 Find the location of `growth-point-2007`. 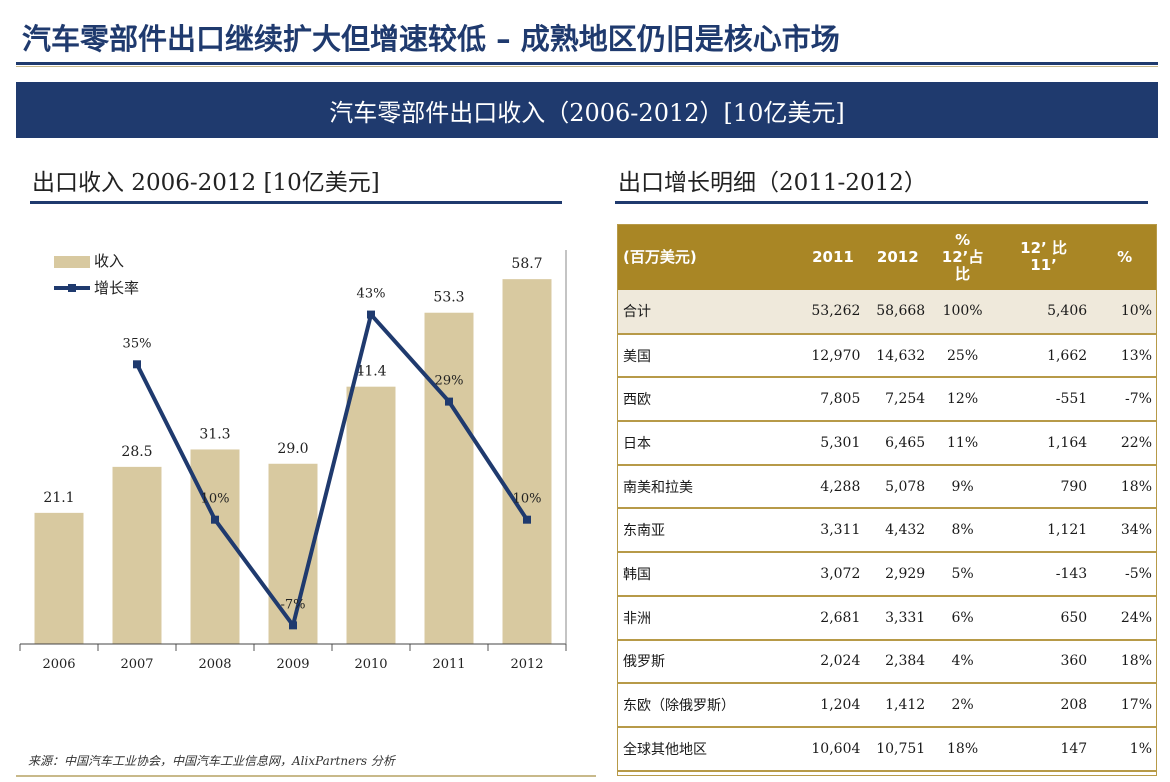

growth-point-2007 is located at coordinates (137, 364).